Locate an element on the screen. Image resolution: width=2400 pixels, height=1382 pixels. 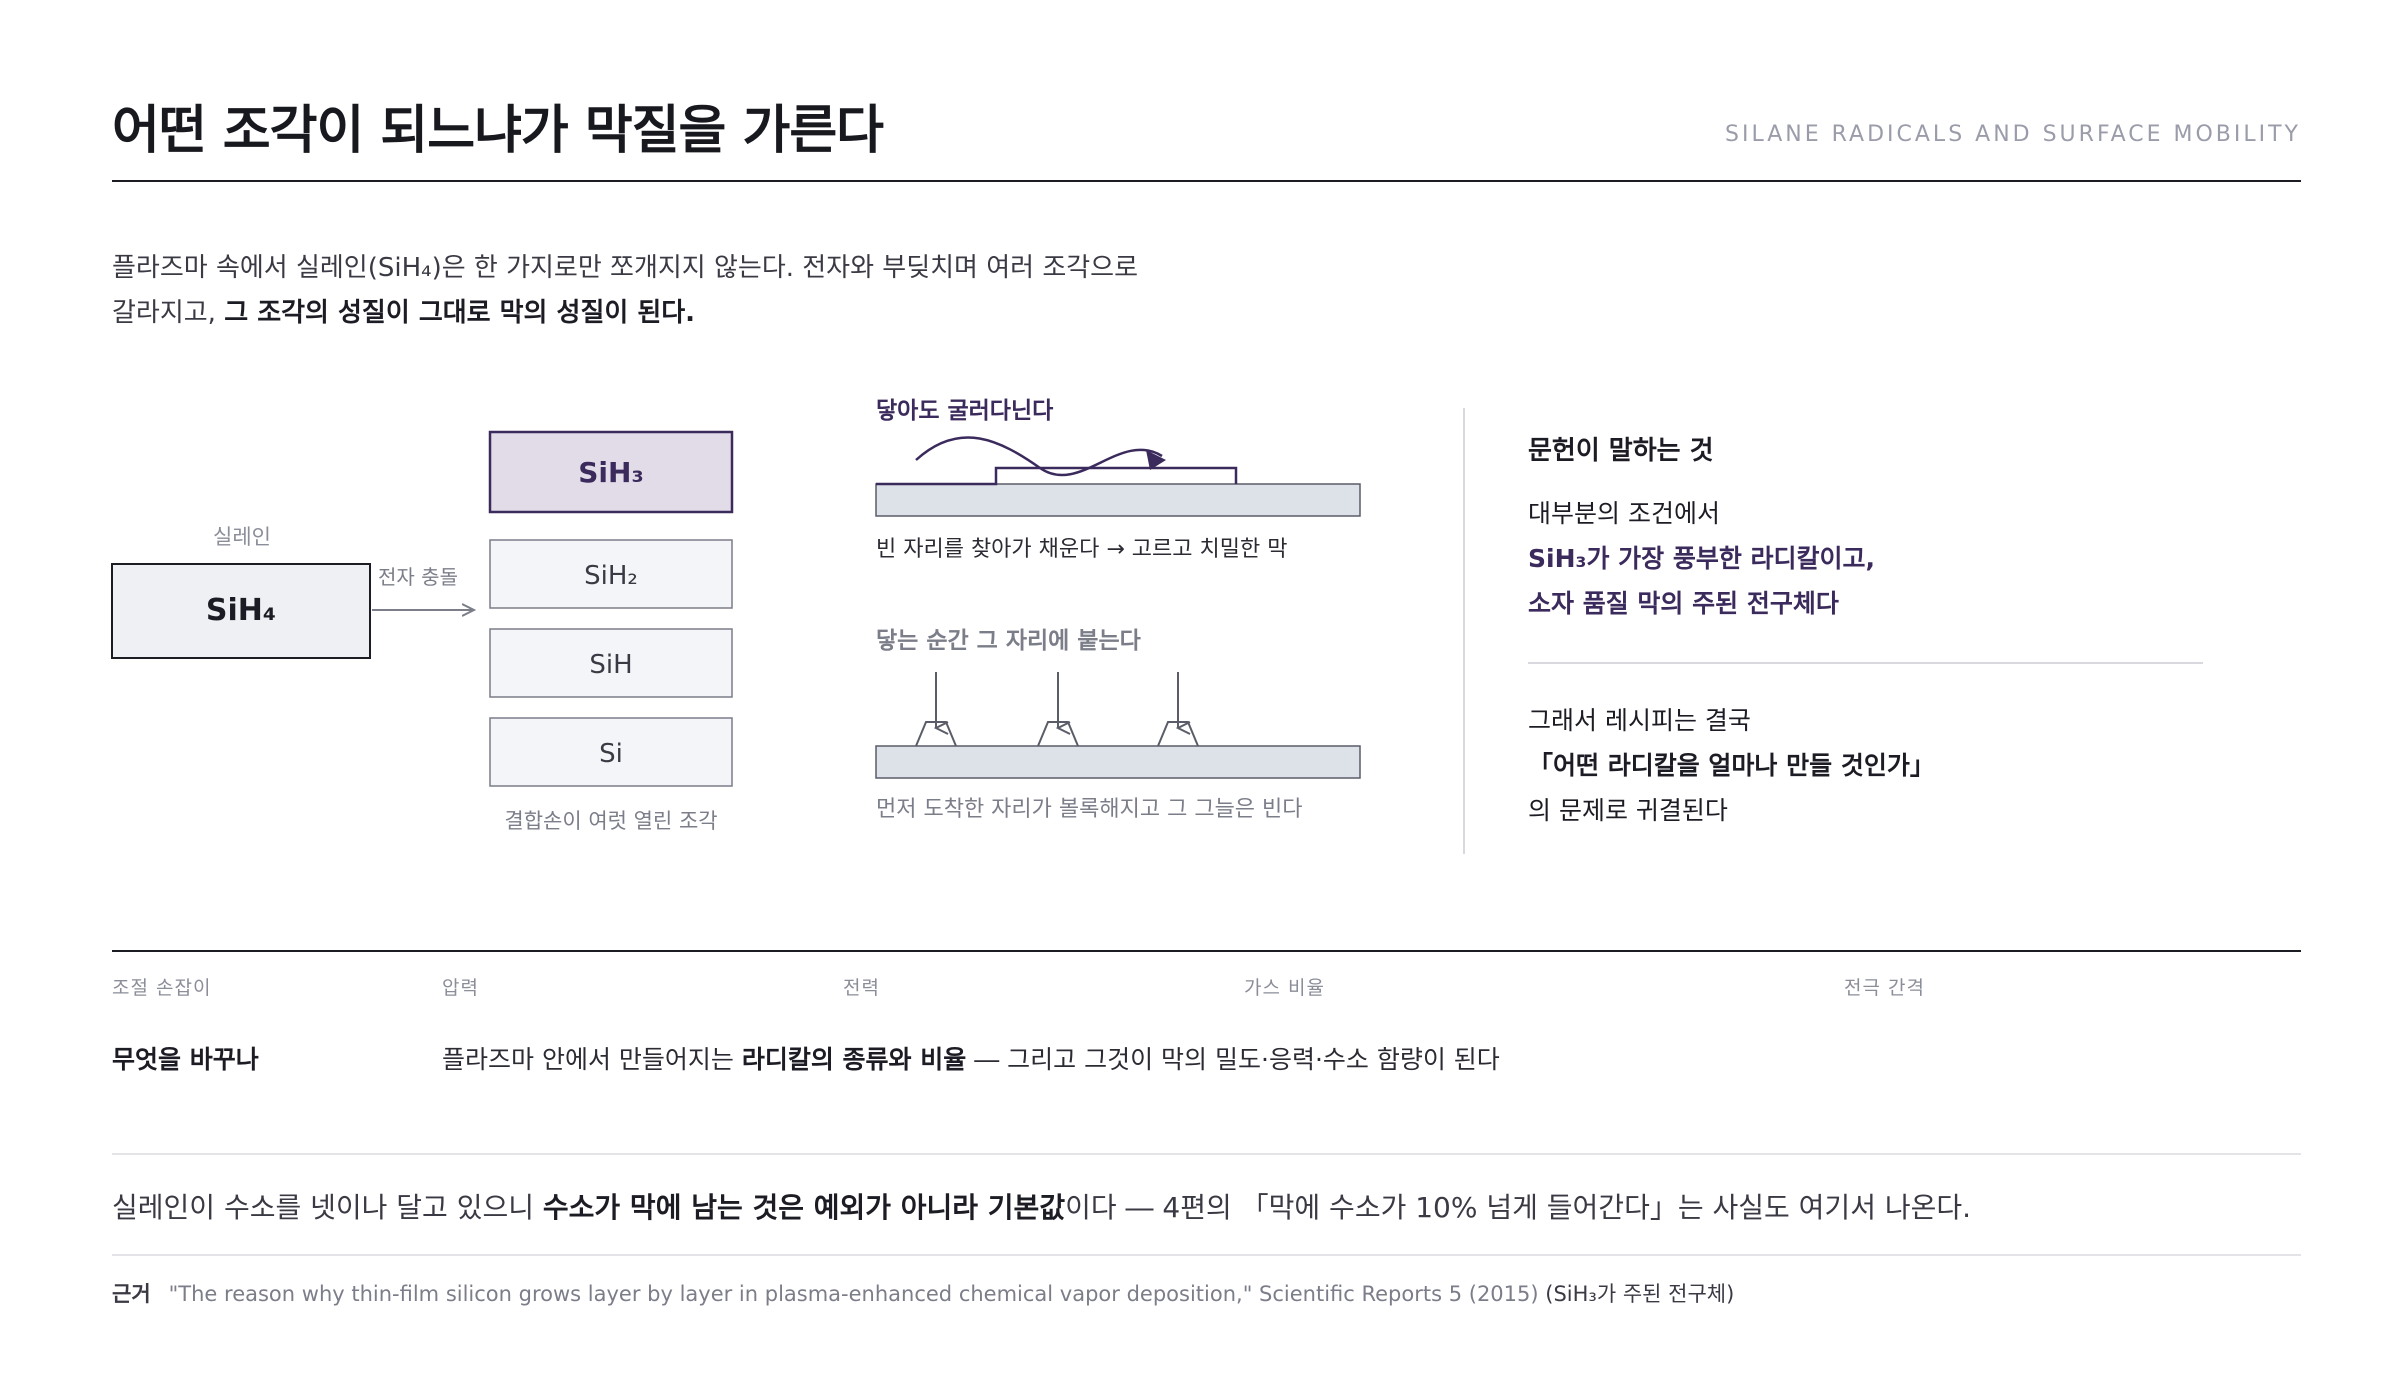
knobs-answer-plain: 플라즈마 안에서 만들어지는 is located at coordinates (592, 1059).